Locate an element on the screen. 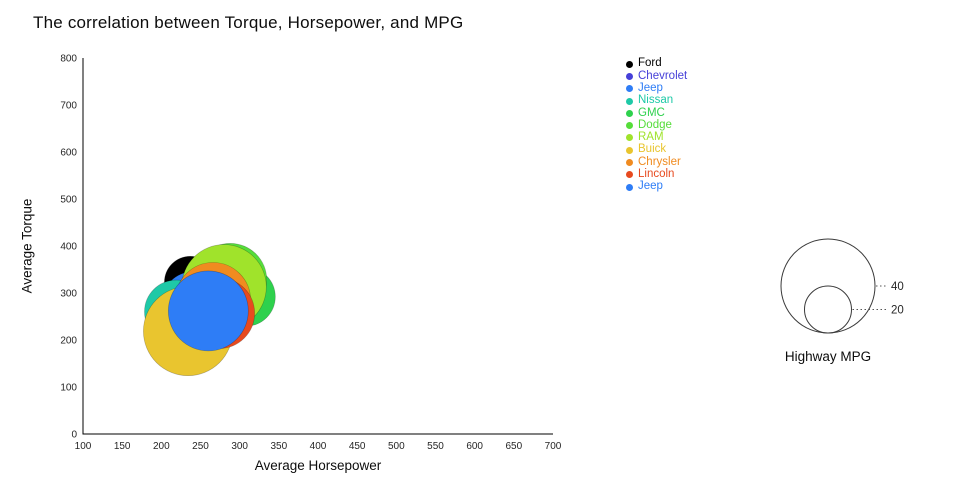 Image resolution: width=960 pixels, height=500 pixels. x-tick-label: 600 is located at coordinates (474, 446).